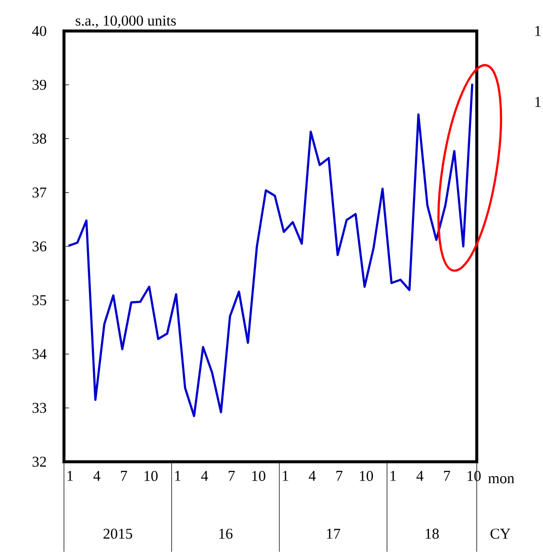 The image size is (543, 552). I want to click on text: 17, so click(333, 533).